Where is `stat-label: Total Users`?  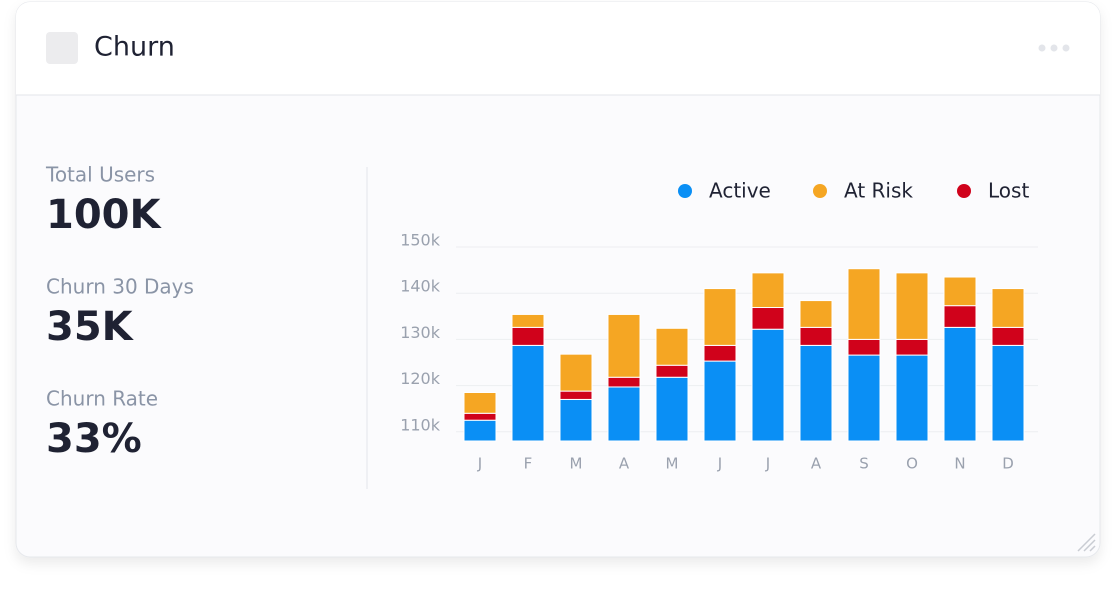 stat-label: Total Users is located at coordinates (100, 175).